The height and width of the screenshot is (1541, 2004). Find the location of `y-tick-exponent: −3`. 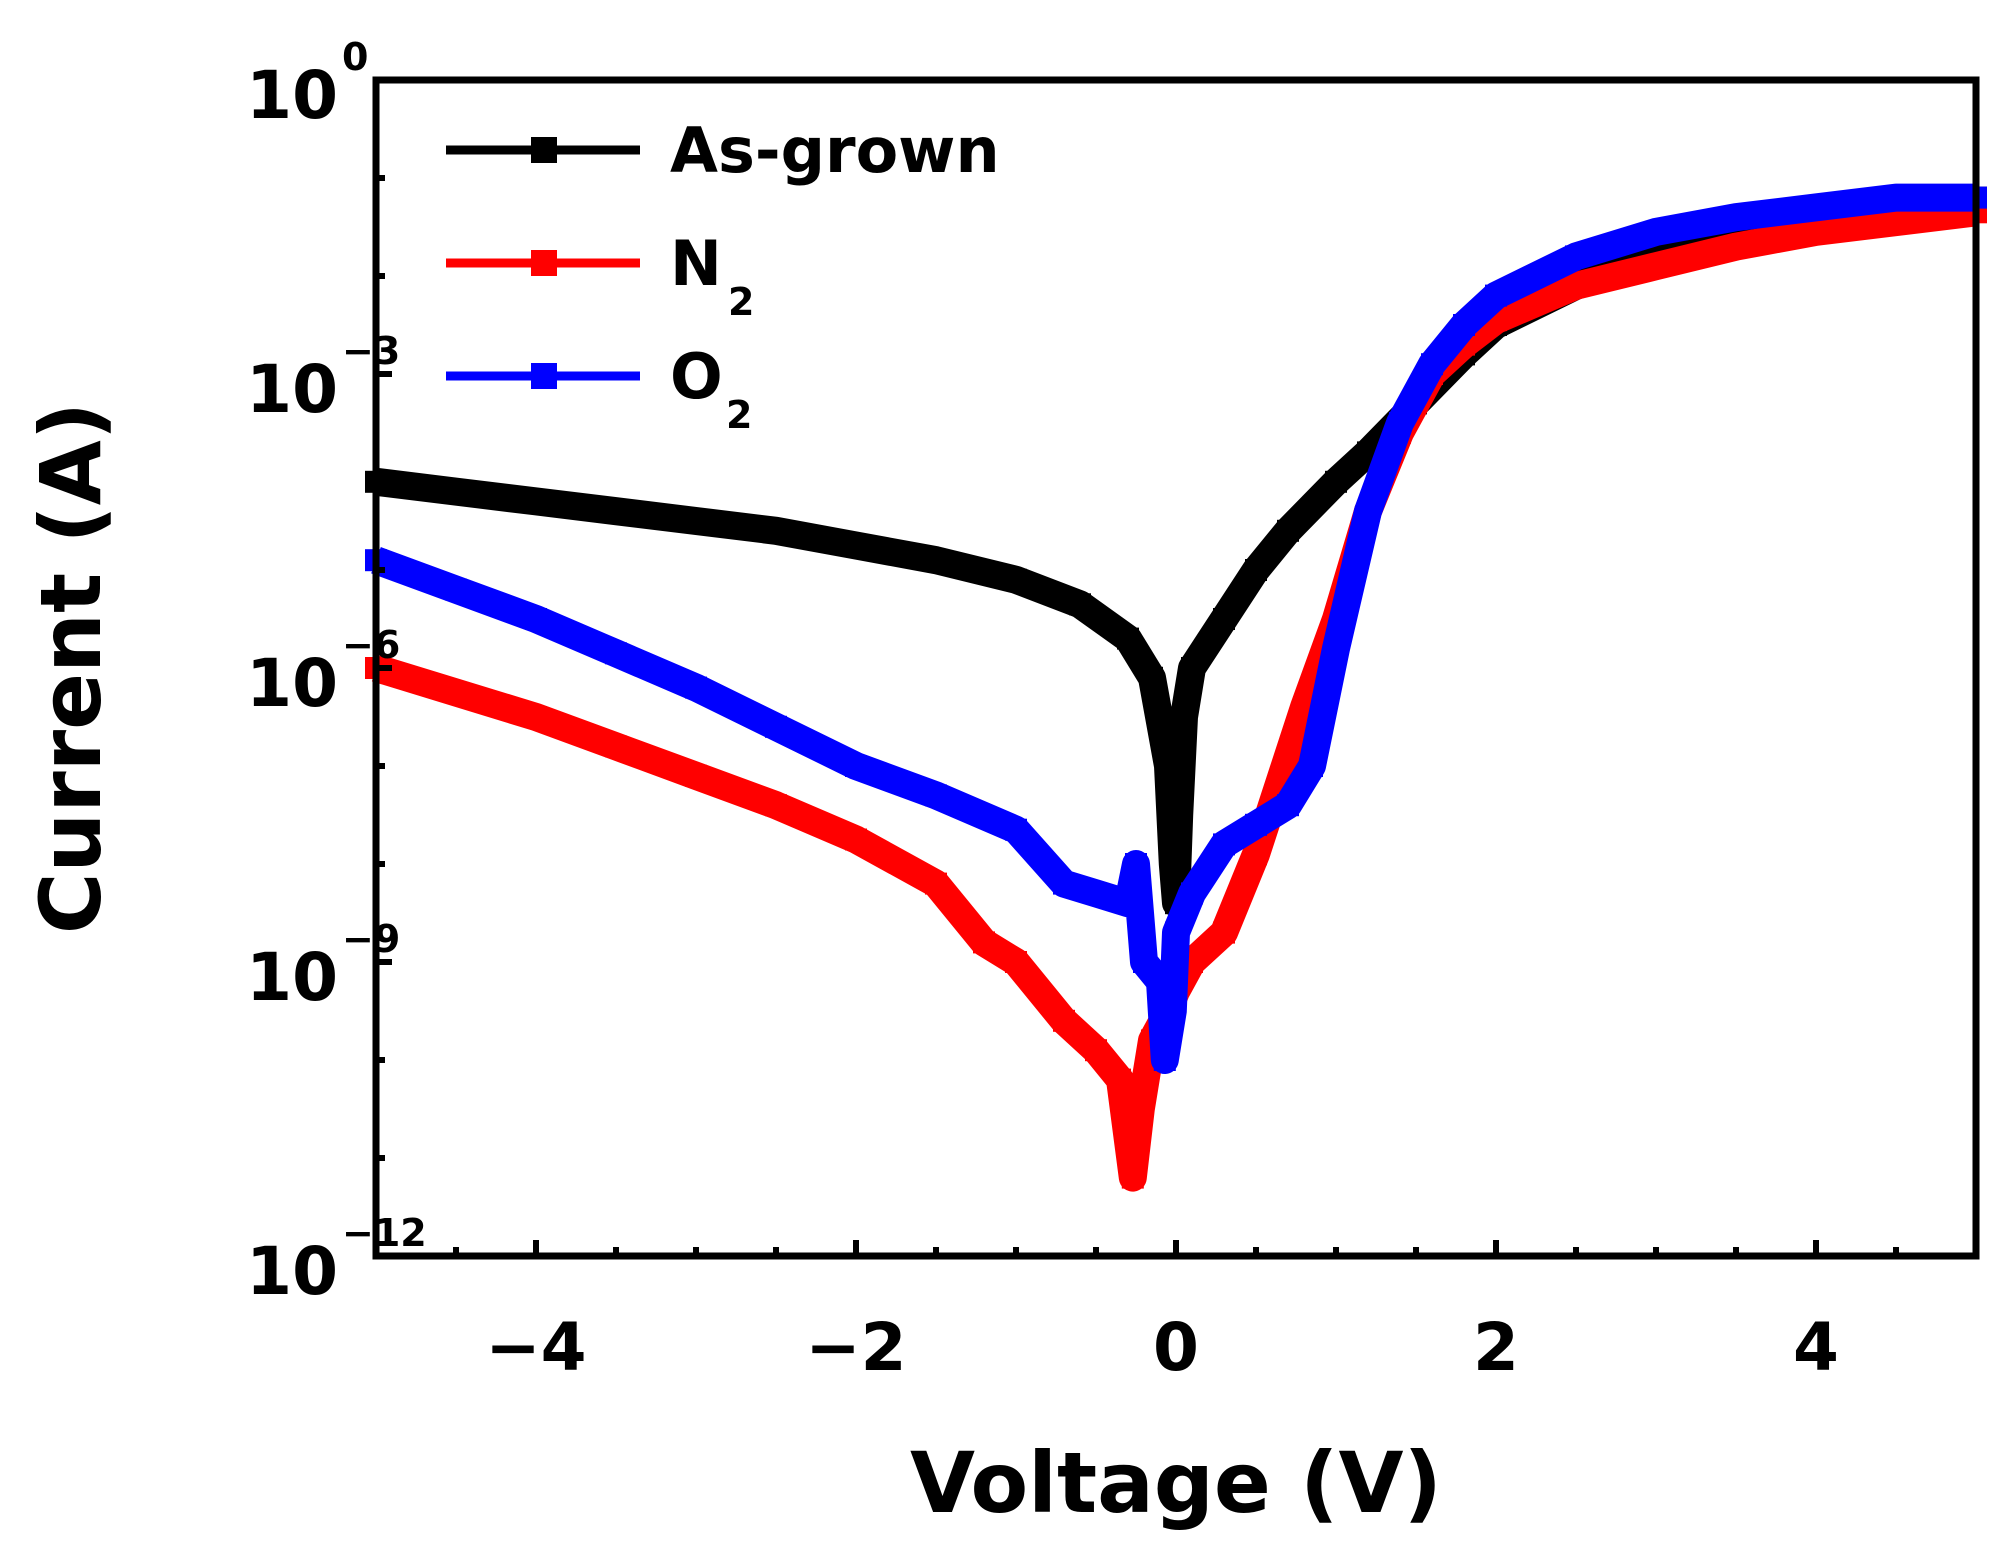

y-tick-exponent: −3 is located at coordinates (371, 351).